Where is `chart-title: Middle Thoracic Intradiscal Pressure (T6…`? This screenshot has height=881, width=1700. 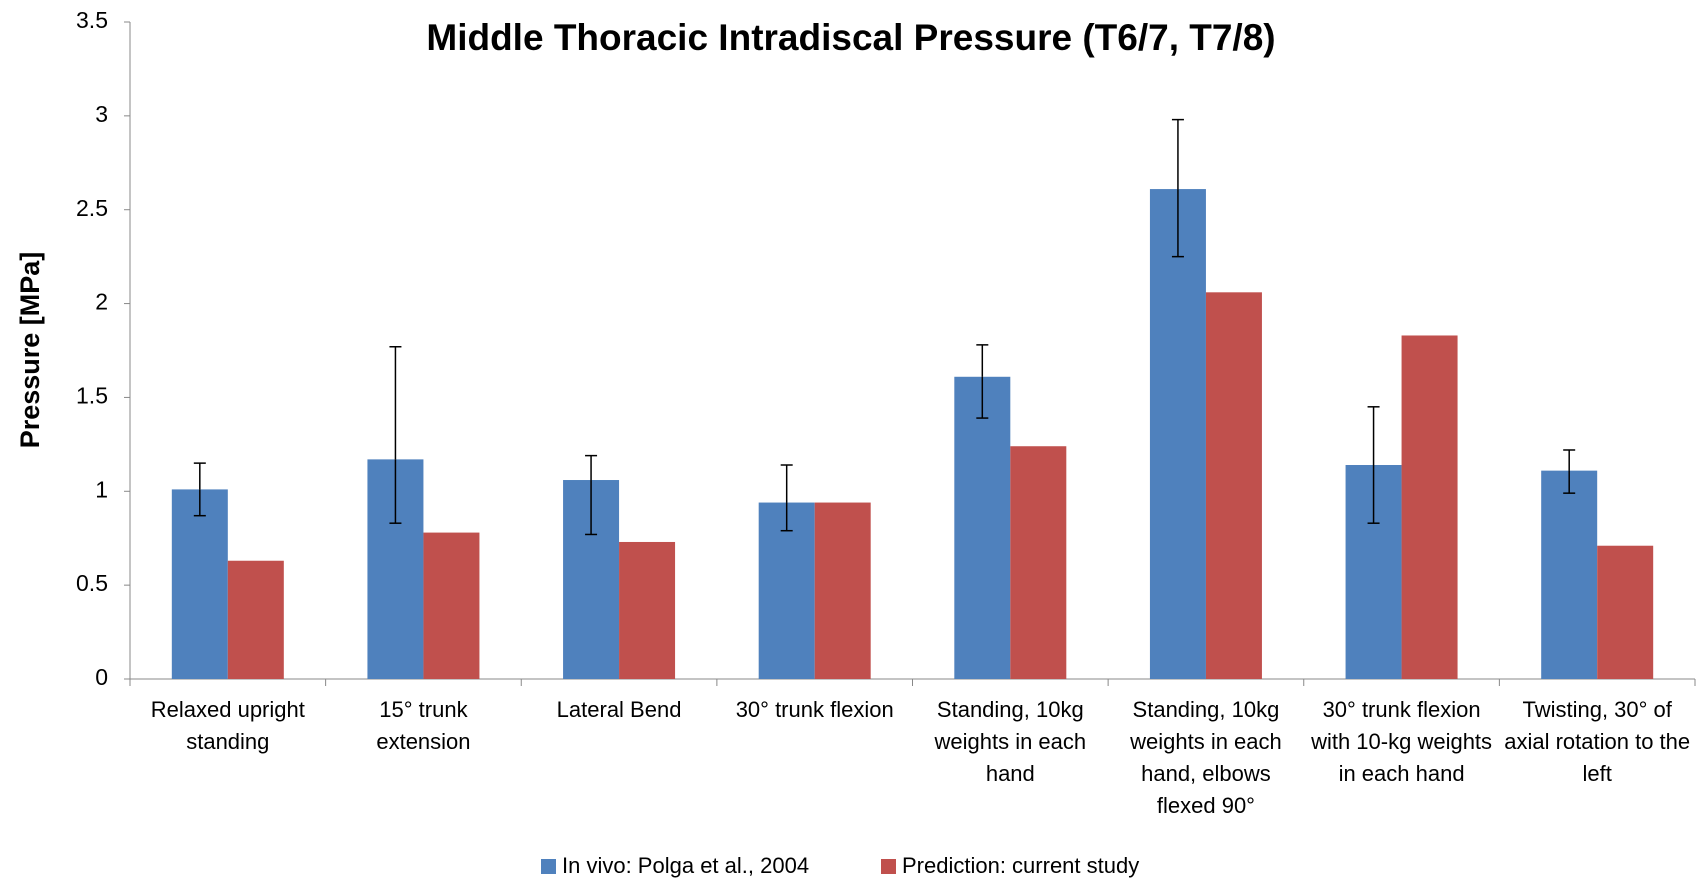
chart-title: Middle Thoracic Intradiscal Pressure (T6… is located at coordinates (850, 37).